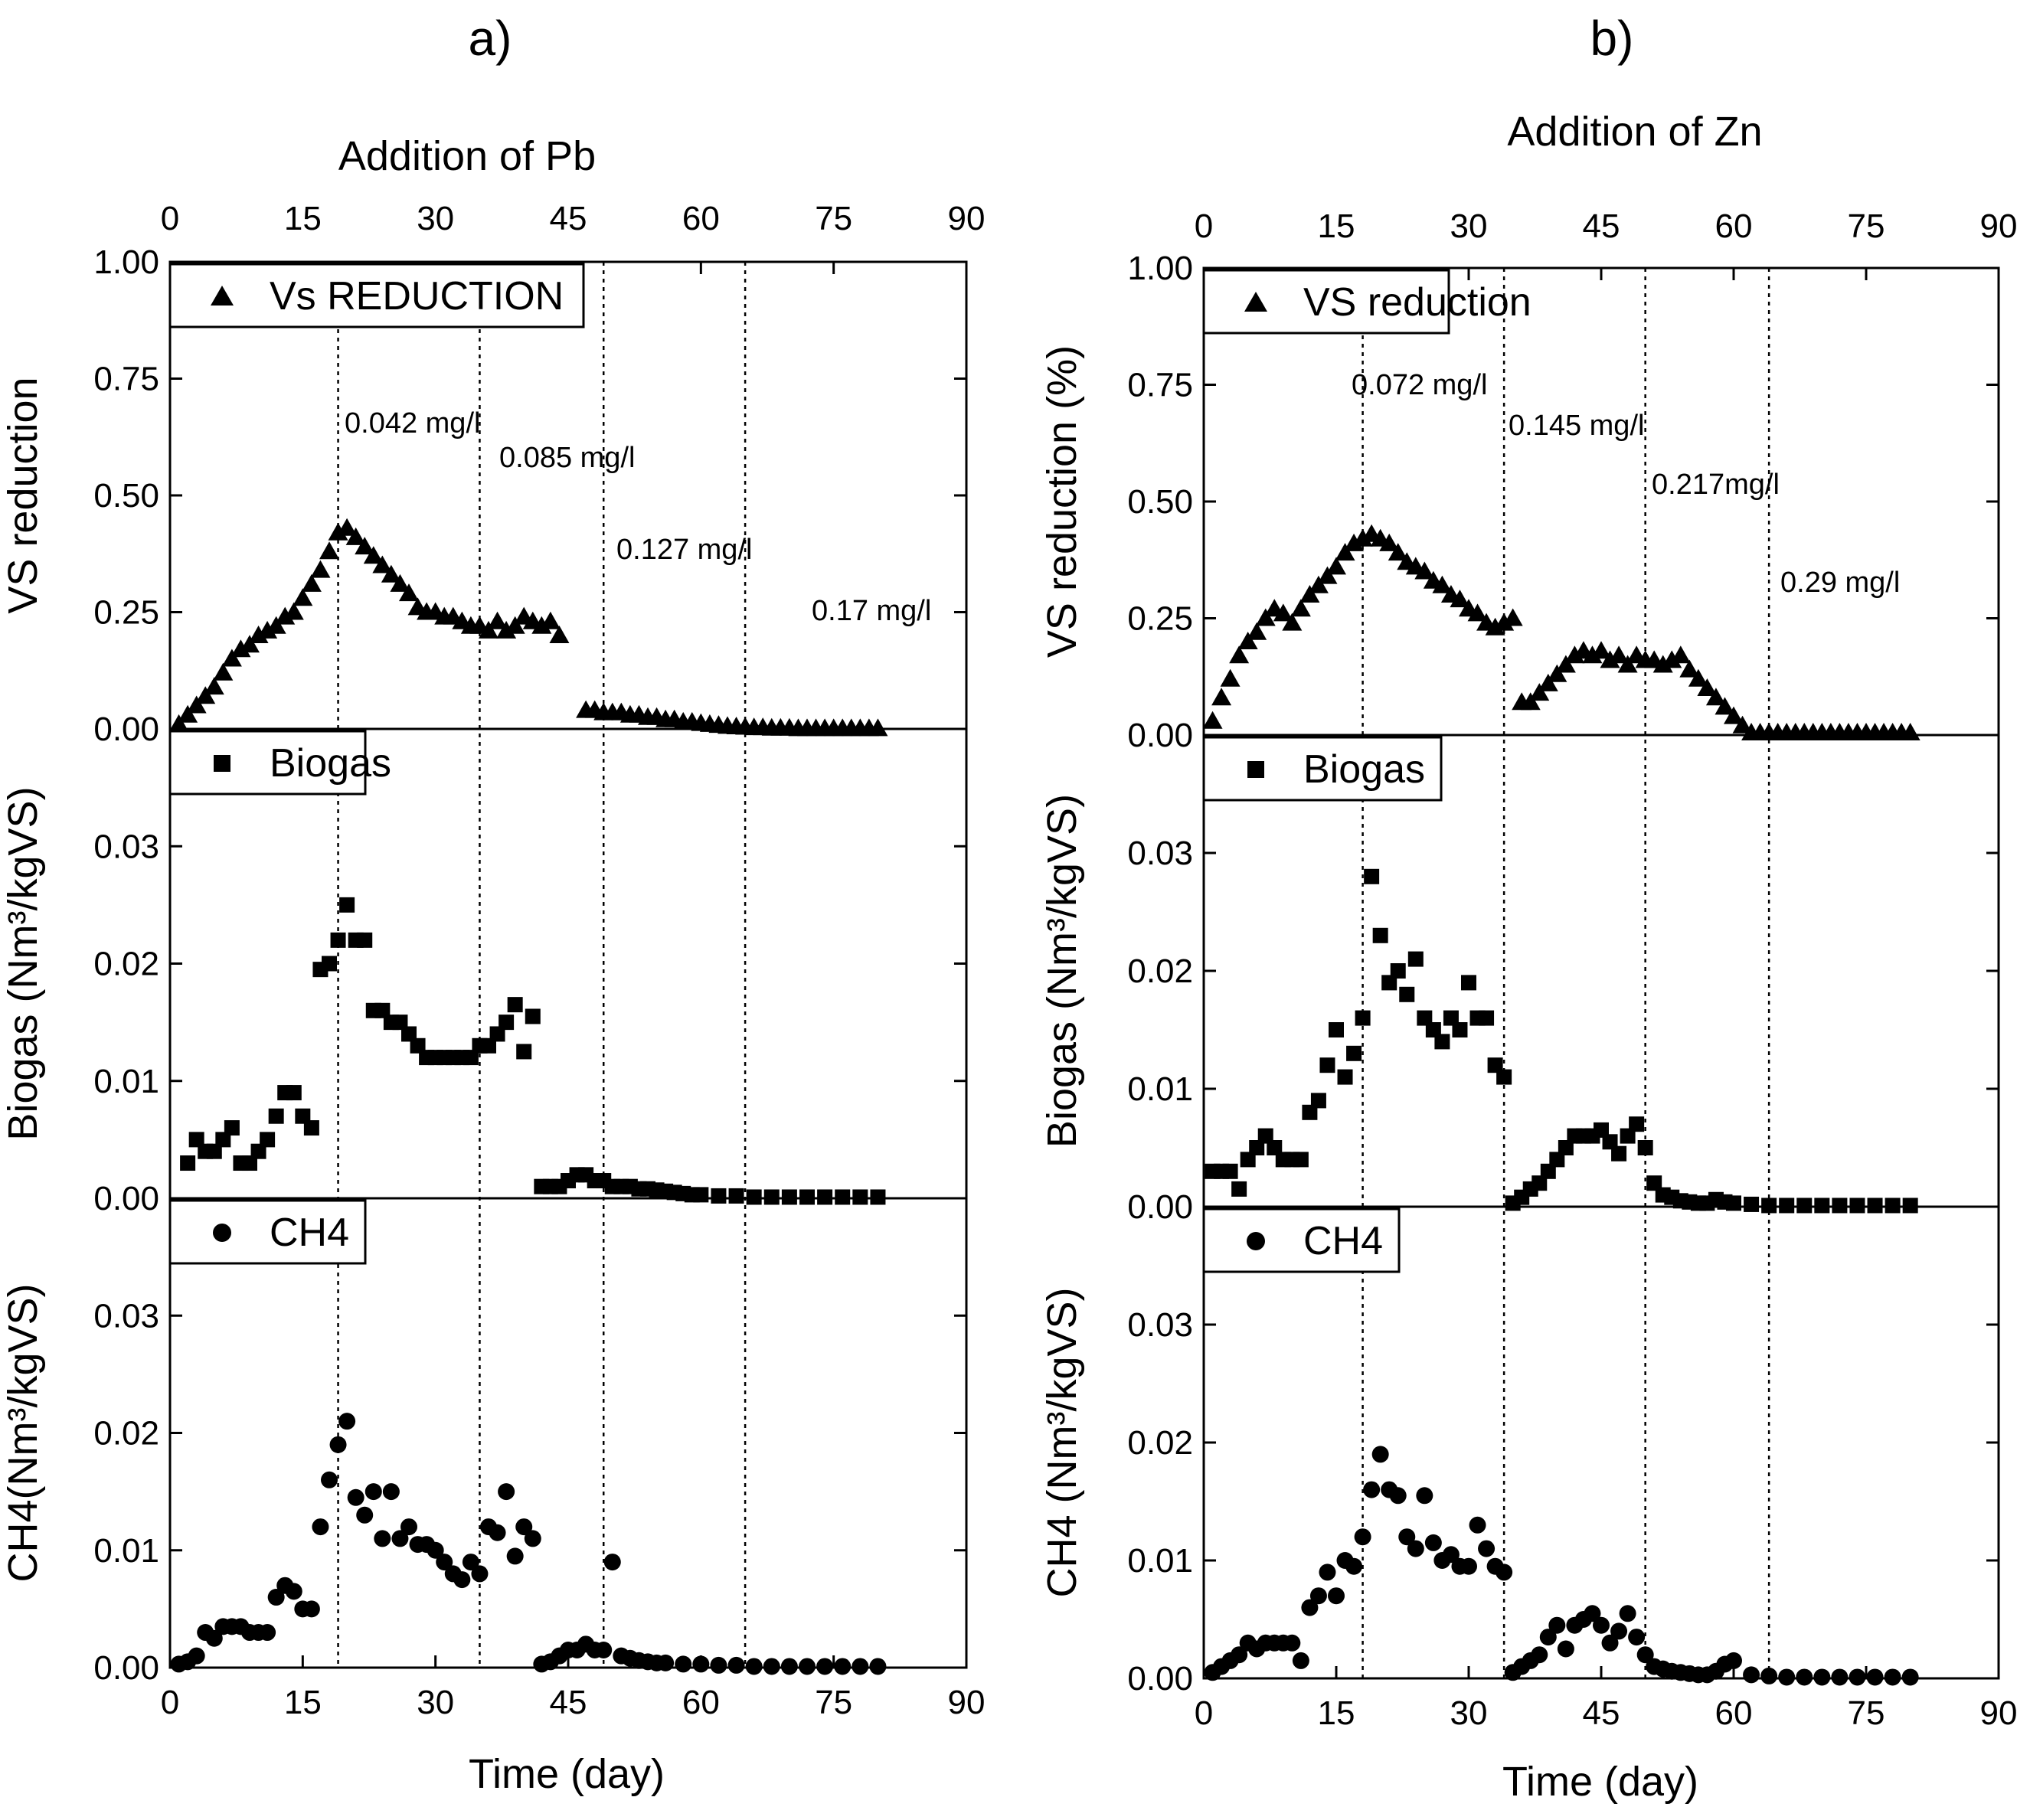  I want to click on legend-box, so click(1301, 1240).